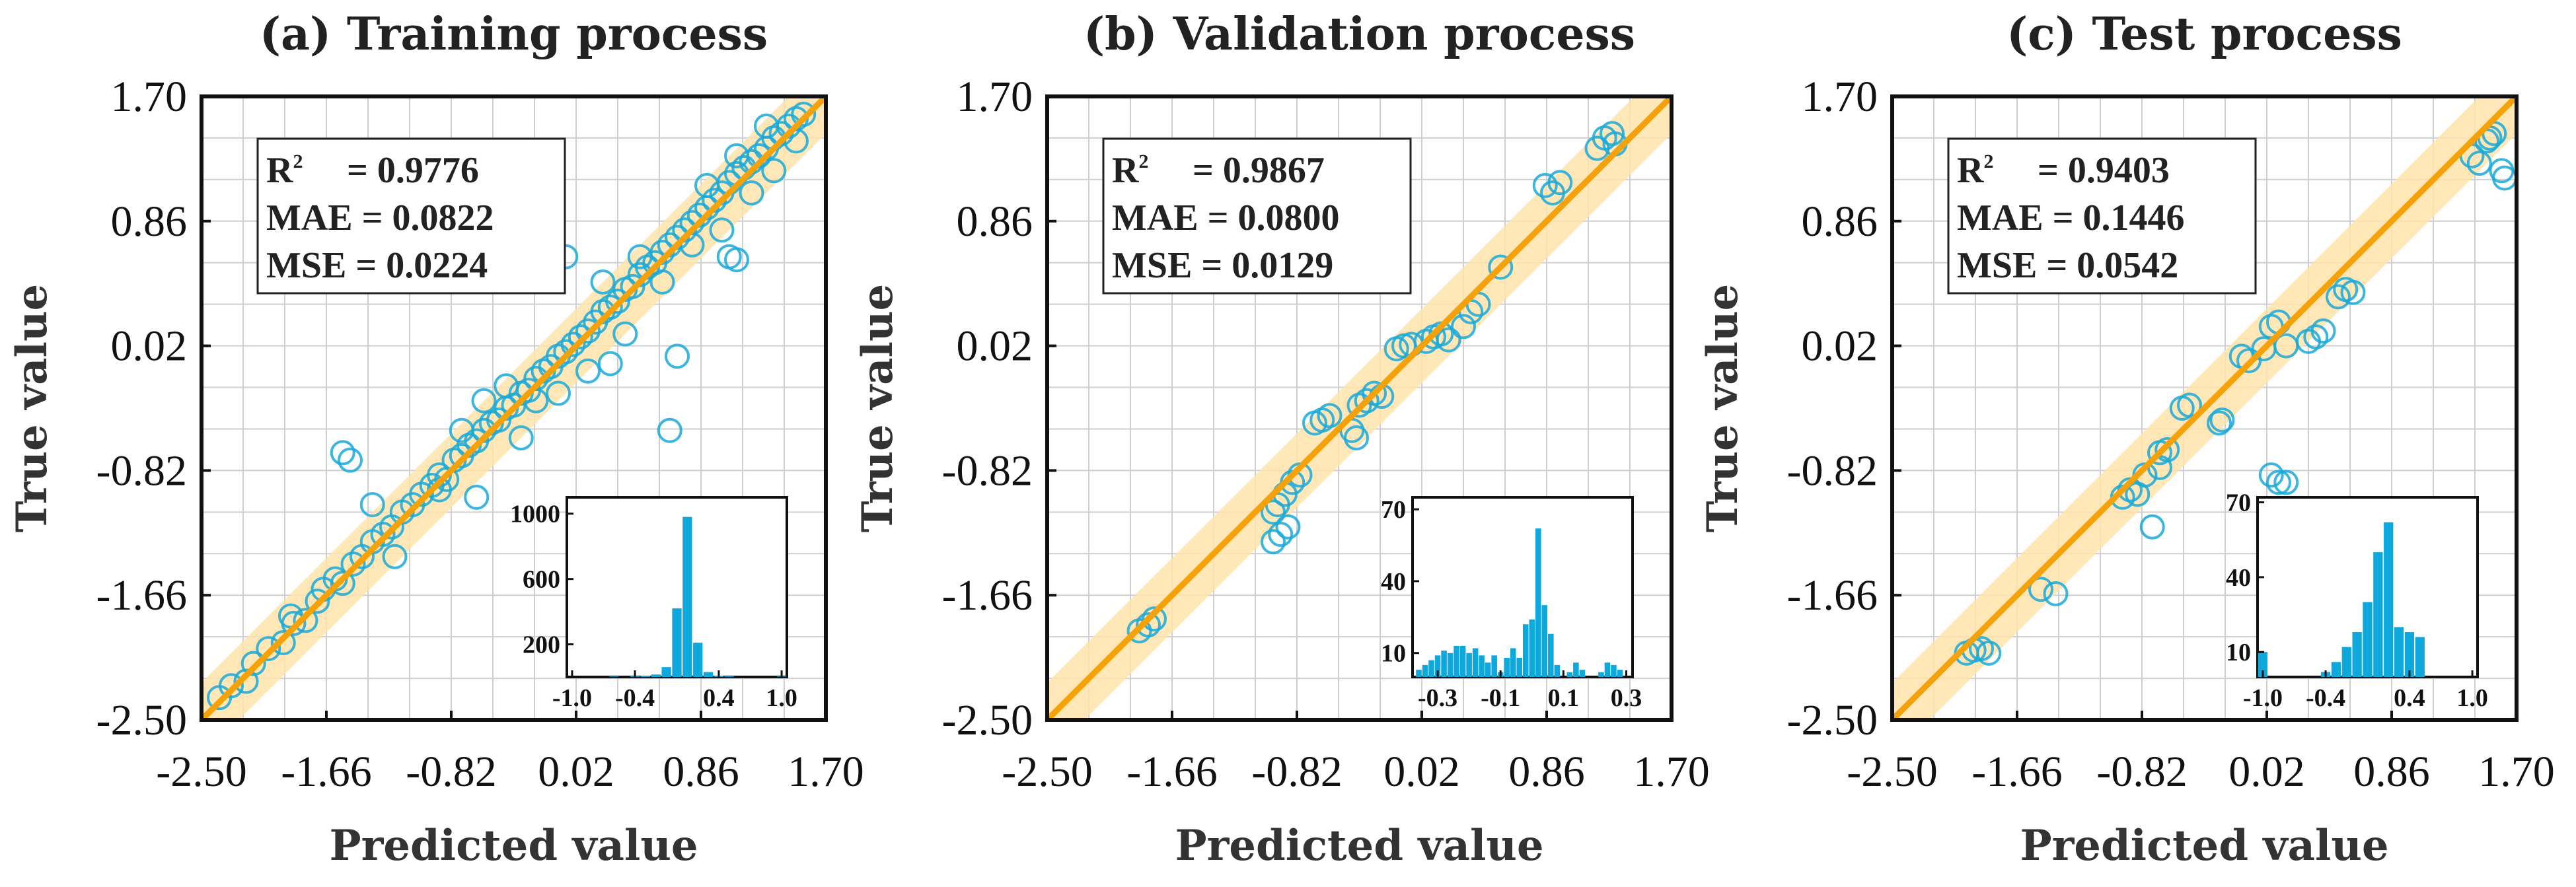 This screenshot has height=887, width=2576. Describe the element at coordinates (451, 772) in the screenshot. I see `x-tick-label: -0.82` at that location.